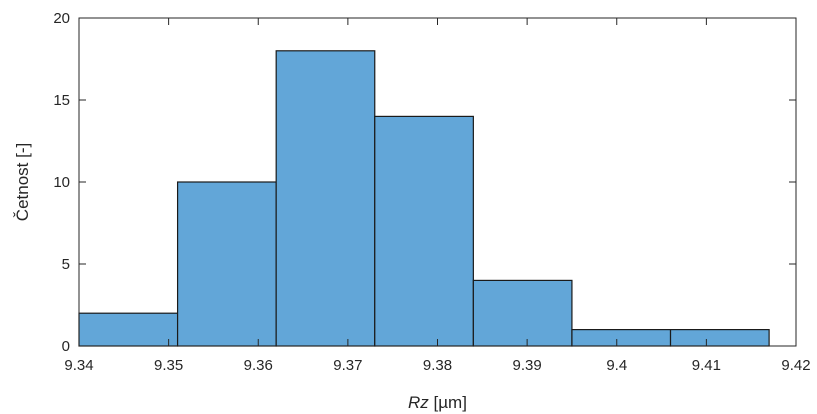 This screenshot has width=817, height=414. What do you see at coordinates (347, 365) in the screenshot?
I see `x-tick-label: 9.37` at bounding box center [347, 365].